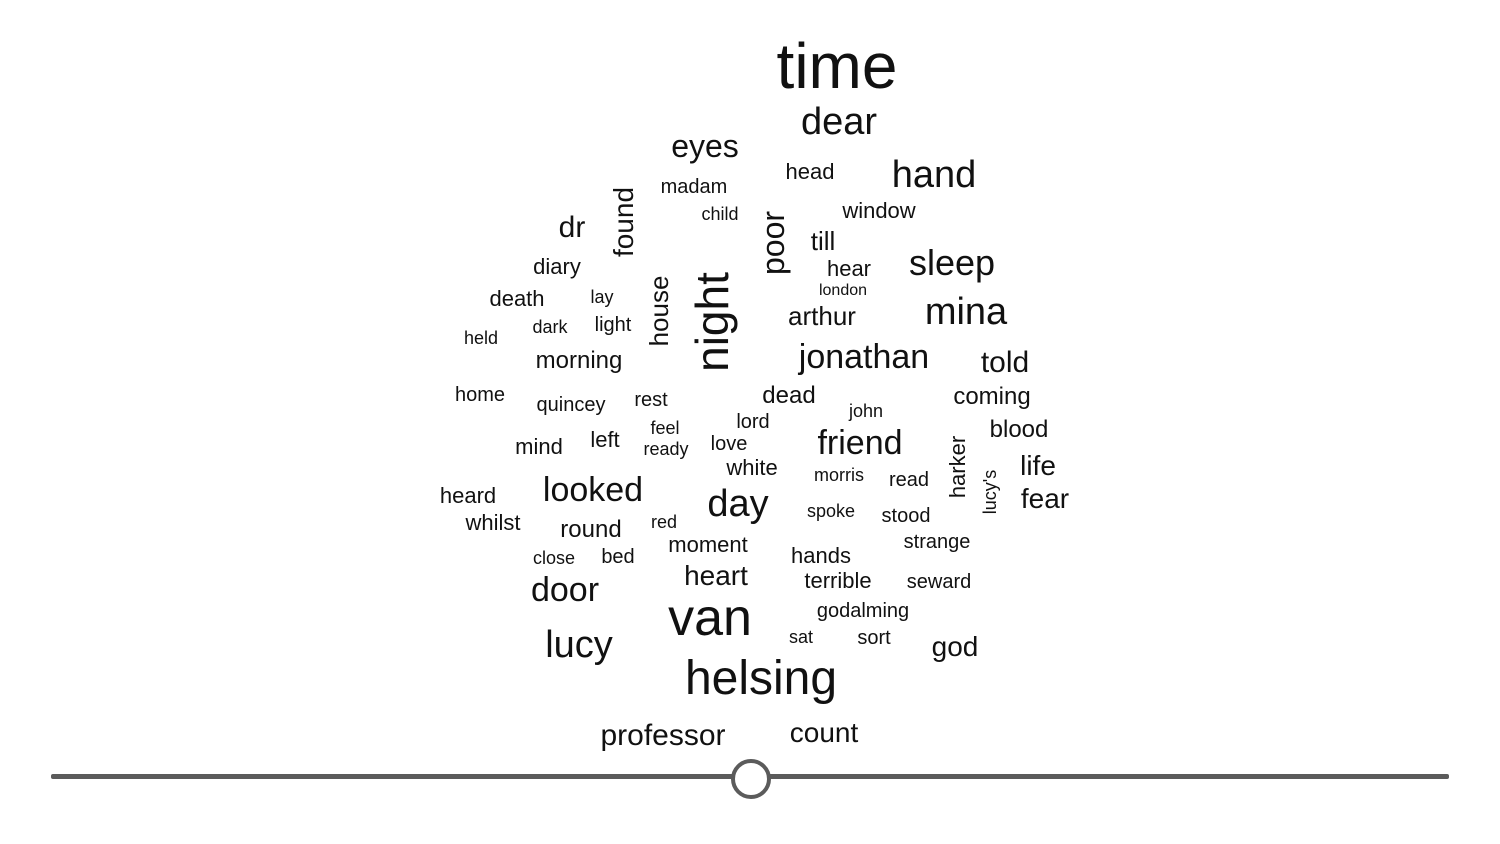  Describe the element at coordinates (623, 222) in the screenshot. I see `word-cloud-word: found` at that location.